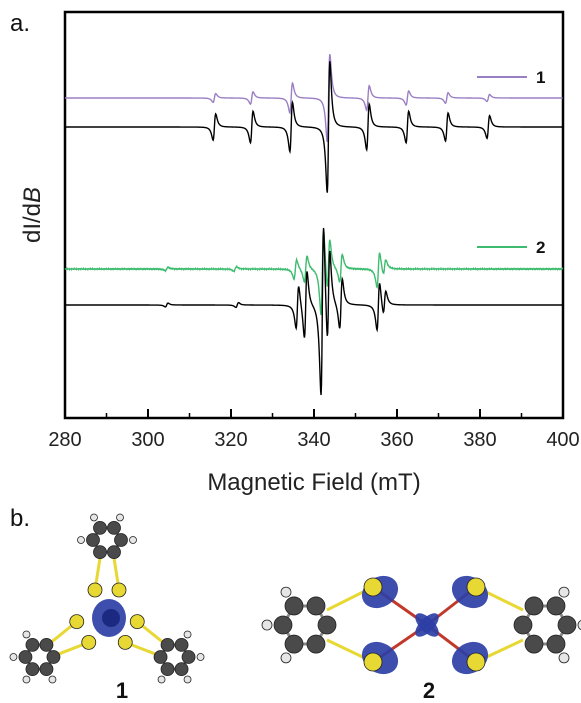  Describe the element at coordinates (20, 23) in the screenshot. I see `panel-label-a: a.` at that location.